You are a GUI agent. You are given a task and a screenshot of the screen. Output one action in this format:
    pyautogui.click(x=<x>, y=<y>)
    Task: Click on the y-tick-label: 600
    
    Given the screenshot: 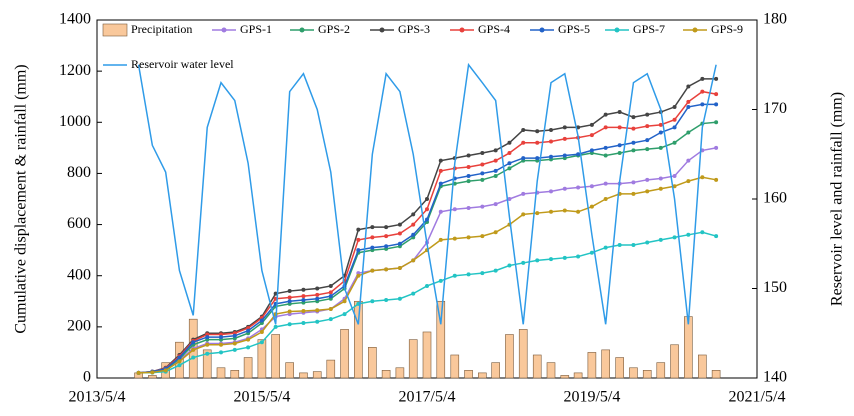 What is the action you would take?
    pyautogui.click(x=79, y=223)
    